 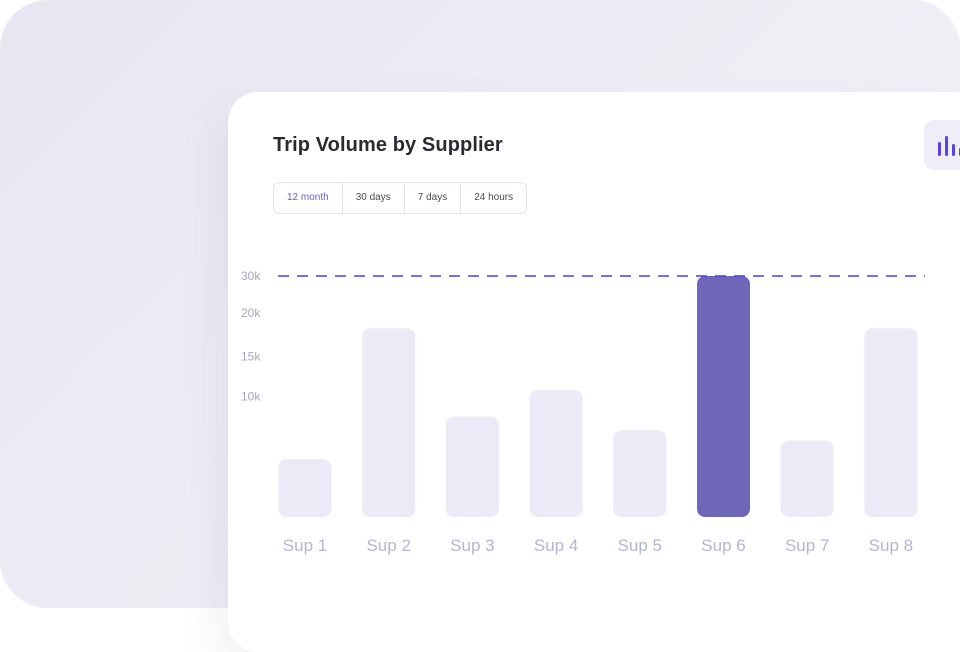 I want to click on tab-24-hours: 24 hours, so click(x=494, y=197).